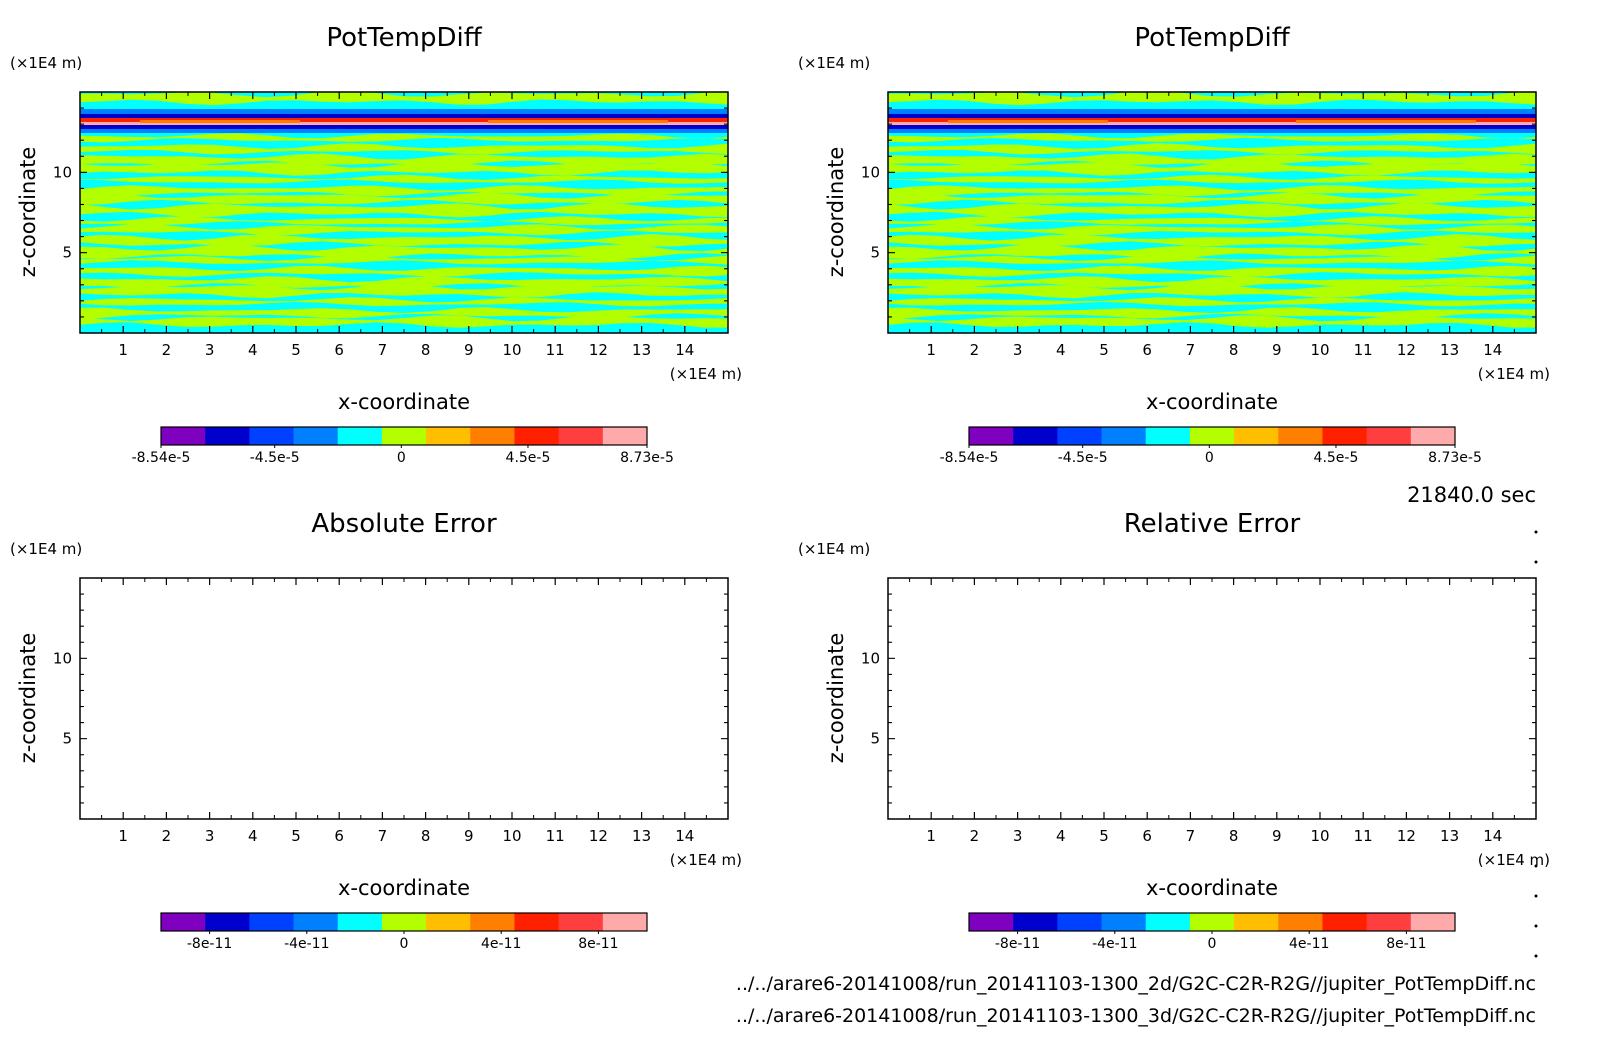 This screenshot has width=1604, height=1054. What do you see at coordinates (403, 446) in the screenshot?
I see `colorbar: -8.54e-5 -4.5e-5 0 4.5e-5 8.73e-5` at bounding box center [403, 446].